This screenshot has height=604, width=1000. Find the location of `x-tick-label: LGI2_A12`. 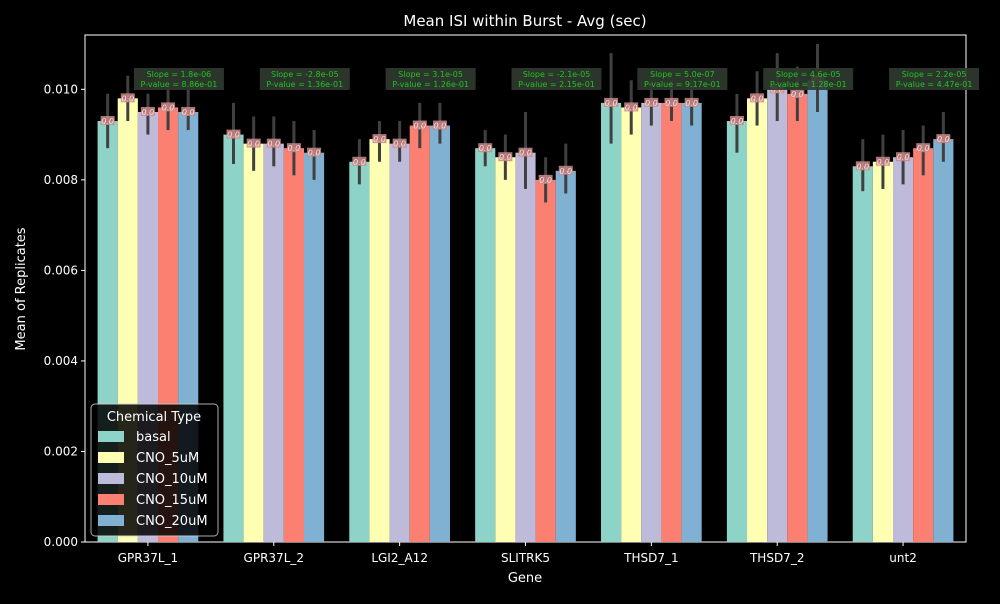

x-tick-label: LGI2_A12 is located at coordinates (399, 558).